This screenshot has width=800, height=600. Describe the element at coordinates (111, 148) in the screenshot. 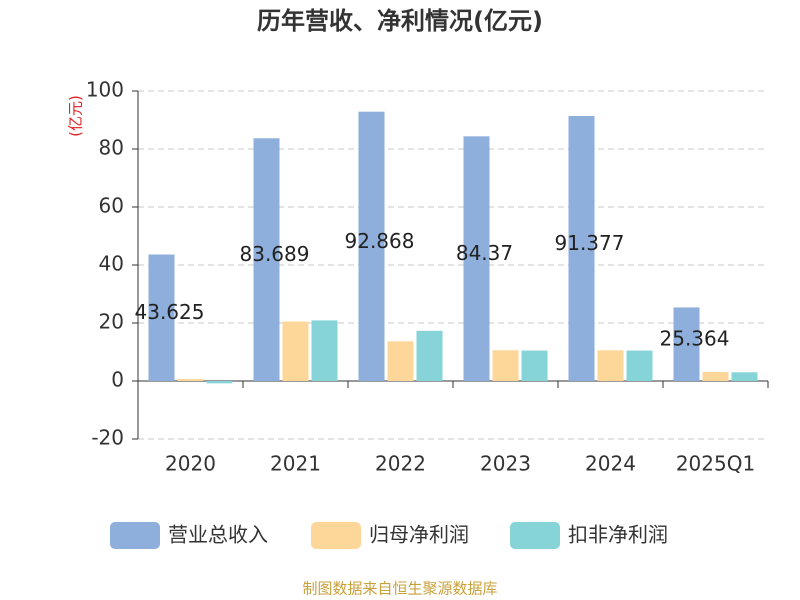

I see `y-tick-label: 80` at that location.